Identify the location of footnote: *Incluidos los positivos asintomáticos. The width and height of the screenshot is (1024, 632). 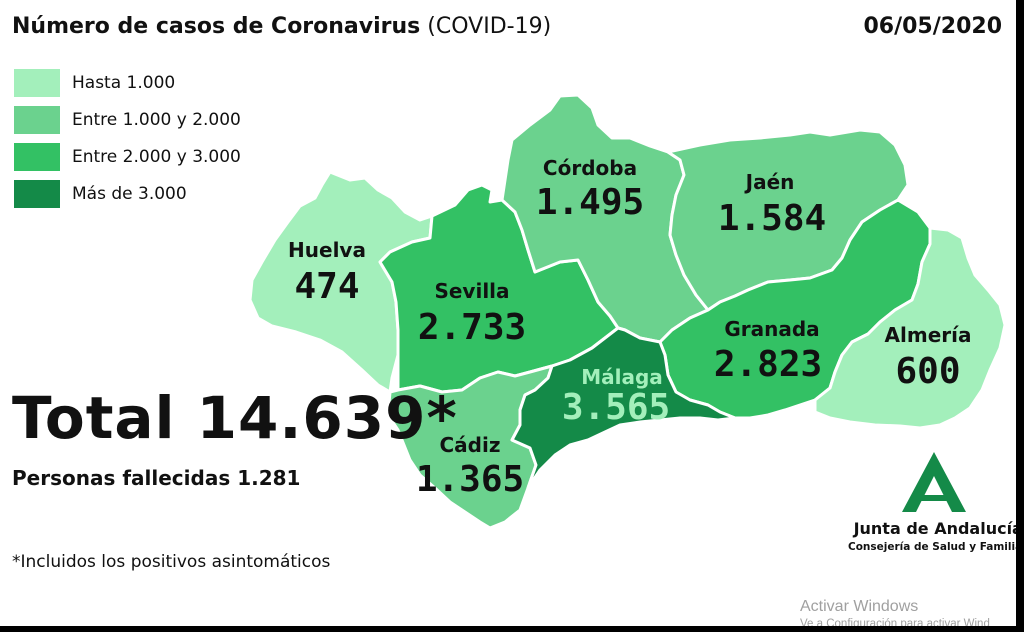
(171, 562).